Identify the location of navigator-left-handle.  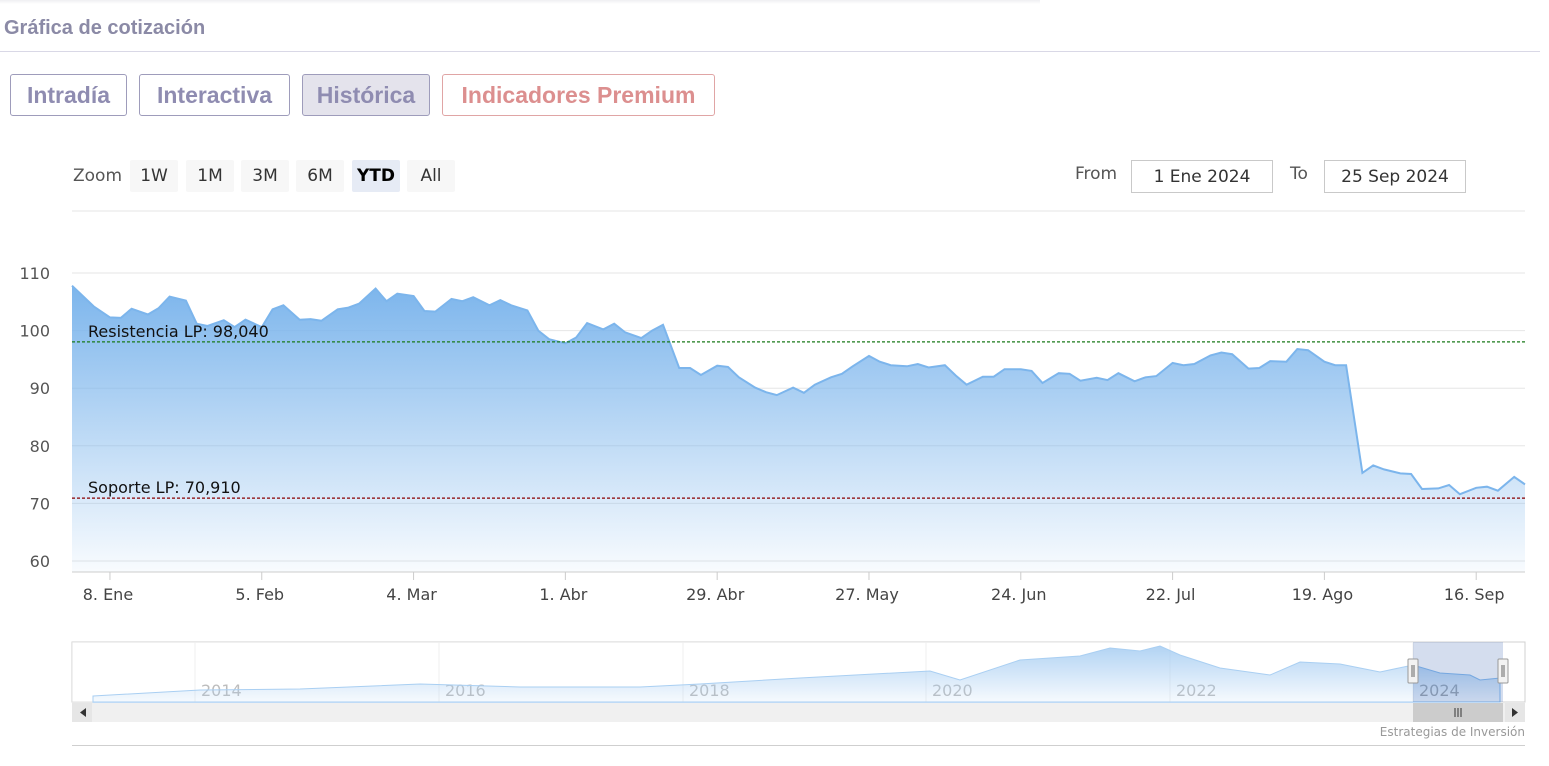
(1413, 671).